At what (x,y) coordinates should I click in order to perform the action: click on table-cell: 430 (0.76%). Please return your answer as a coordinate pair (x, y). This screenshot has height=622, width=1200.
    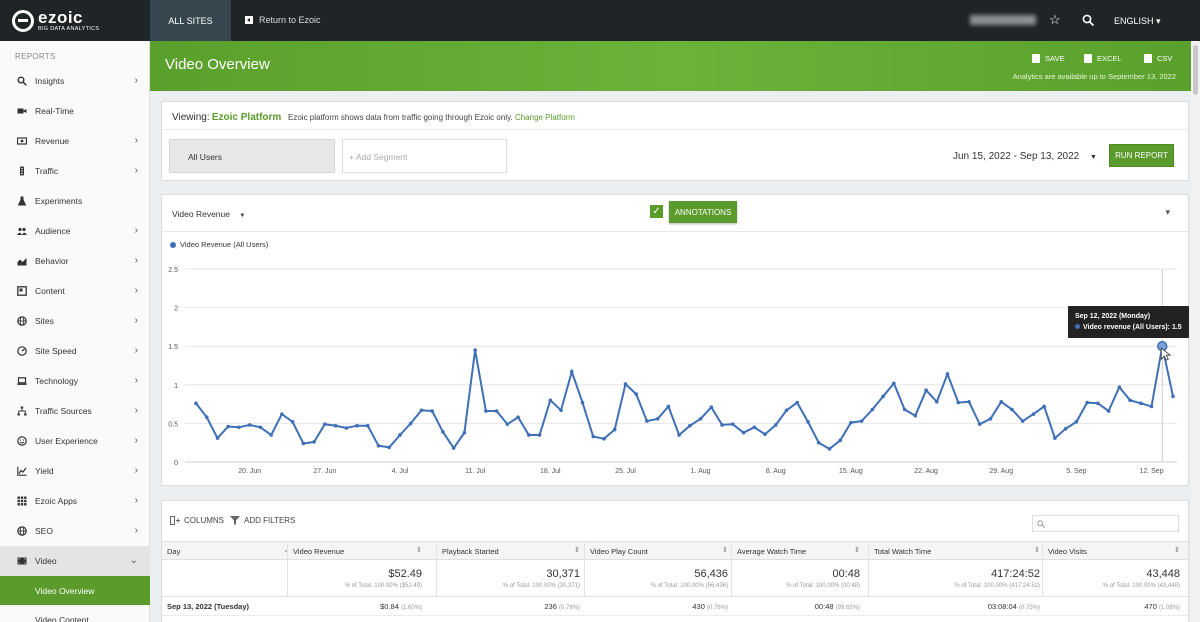
    Looking at the image, I should click on (710, 606).